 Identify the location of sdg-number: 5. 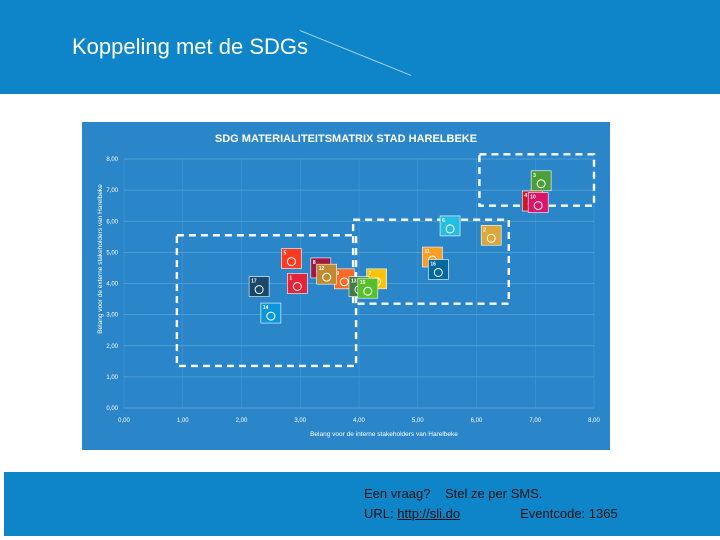
(284, 254).